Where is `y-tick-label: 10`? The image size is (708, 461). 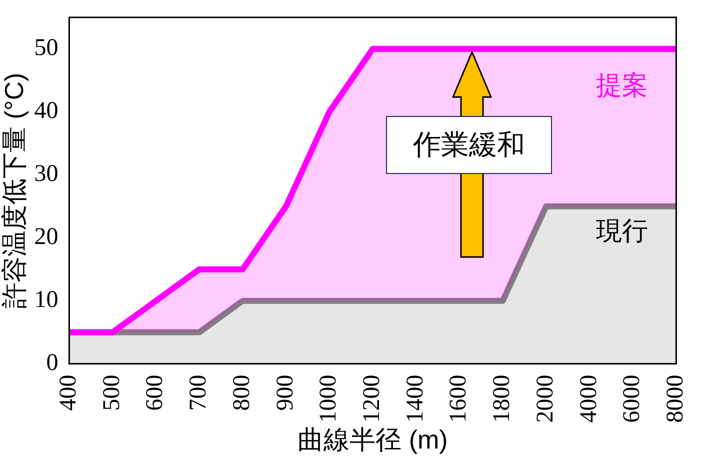 y-tick-label: 10 is located at coordinates (46, 300).